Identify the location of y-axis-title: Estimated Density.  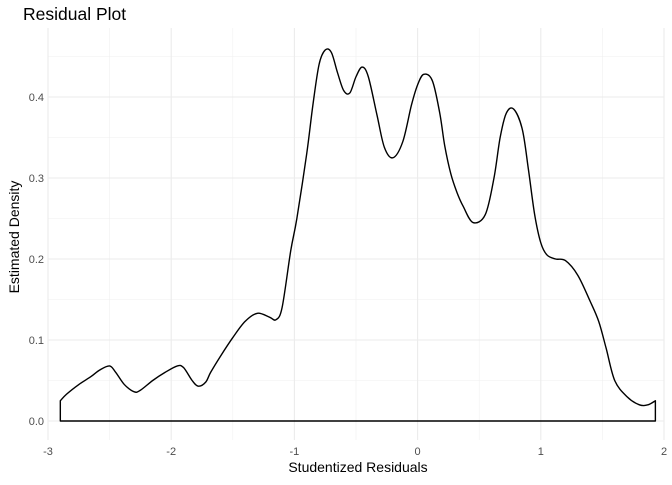
(14, 237).